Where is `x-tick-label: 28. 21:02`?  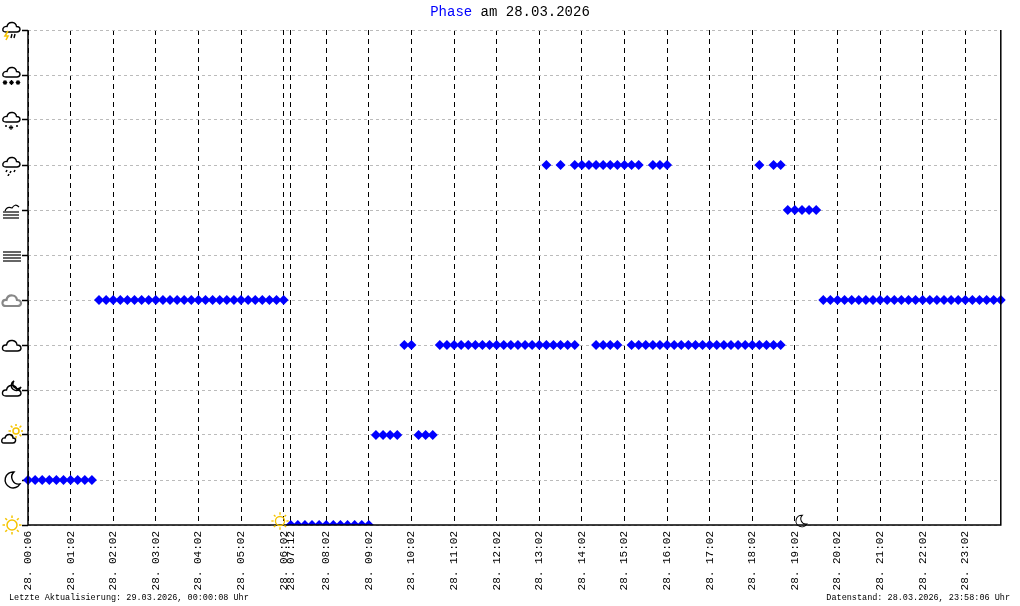
x-tick-label: 28. 21:02 is located at coordinates (879, 561).